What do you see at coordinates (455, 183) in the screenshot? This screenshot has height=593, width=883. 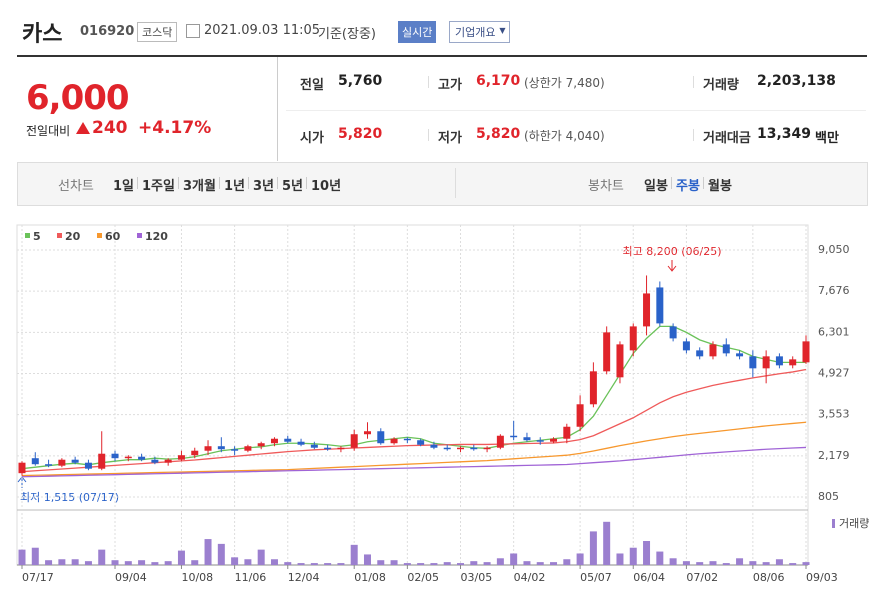 I see `tab-divider` at bounding box center [455, 183].